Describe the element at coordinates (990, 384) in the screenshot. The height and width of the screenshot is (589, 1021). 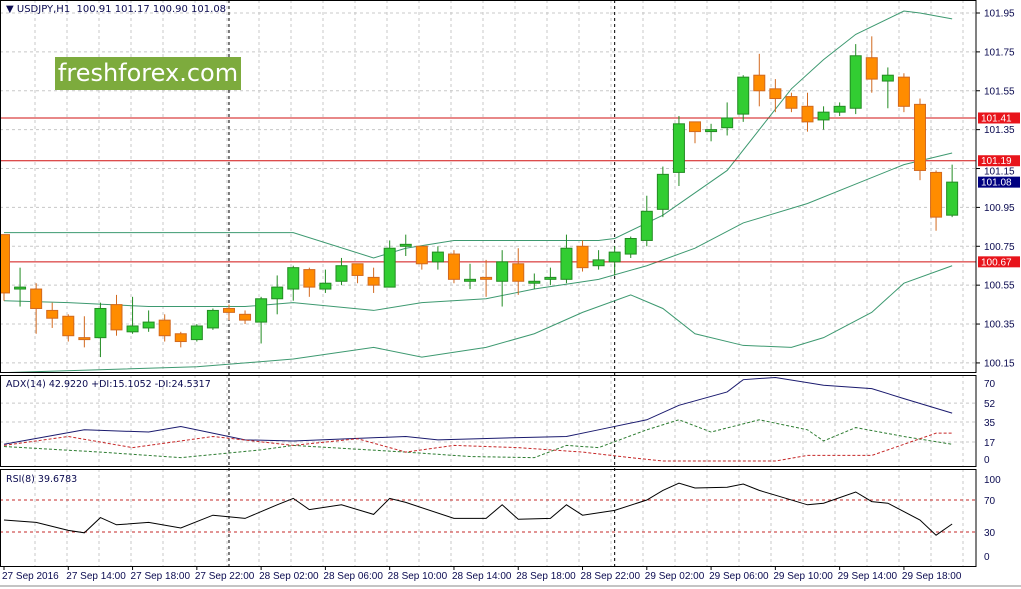
I see `adx-axis-label: 70` at that location.